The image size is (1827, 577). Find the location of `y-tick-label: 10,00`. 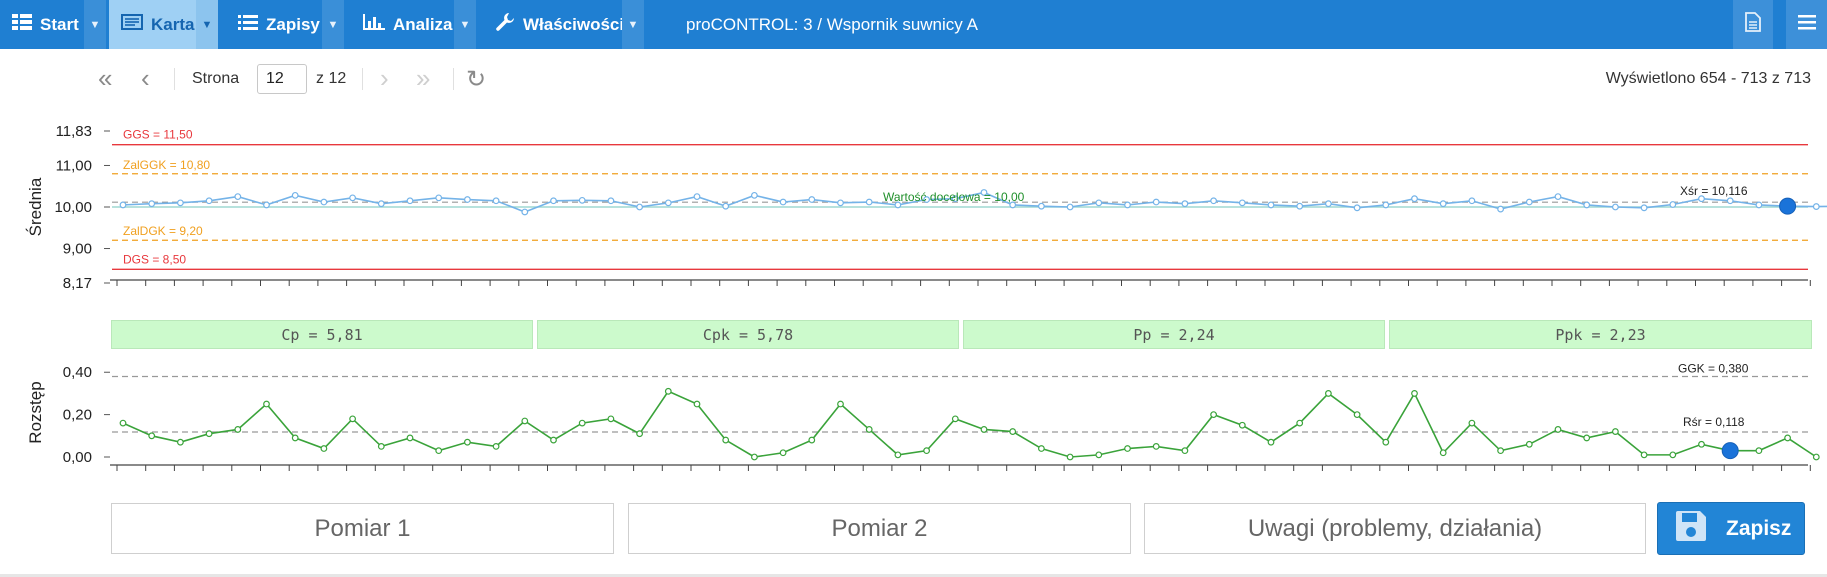

y-tick-label: 10,00 is located at coordinates (73, 207).